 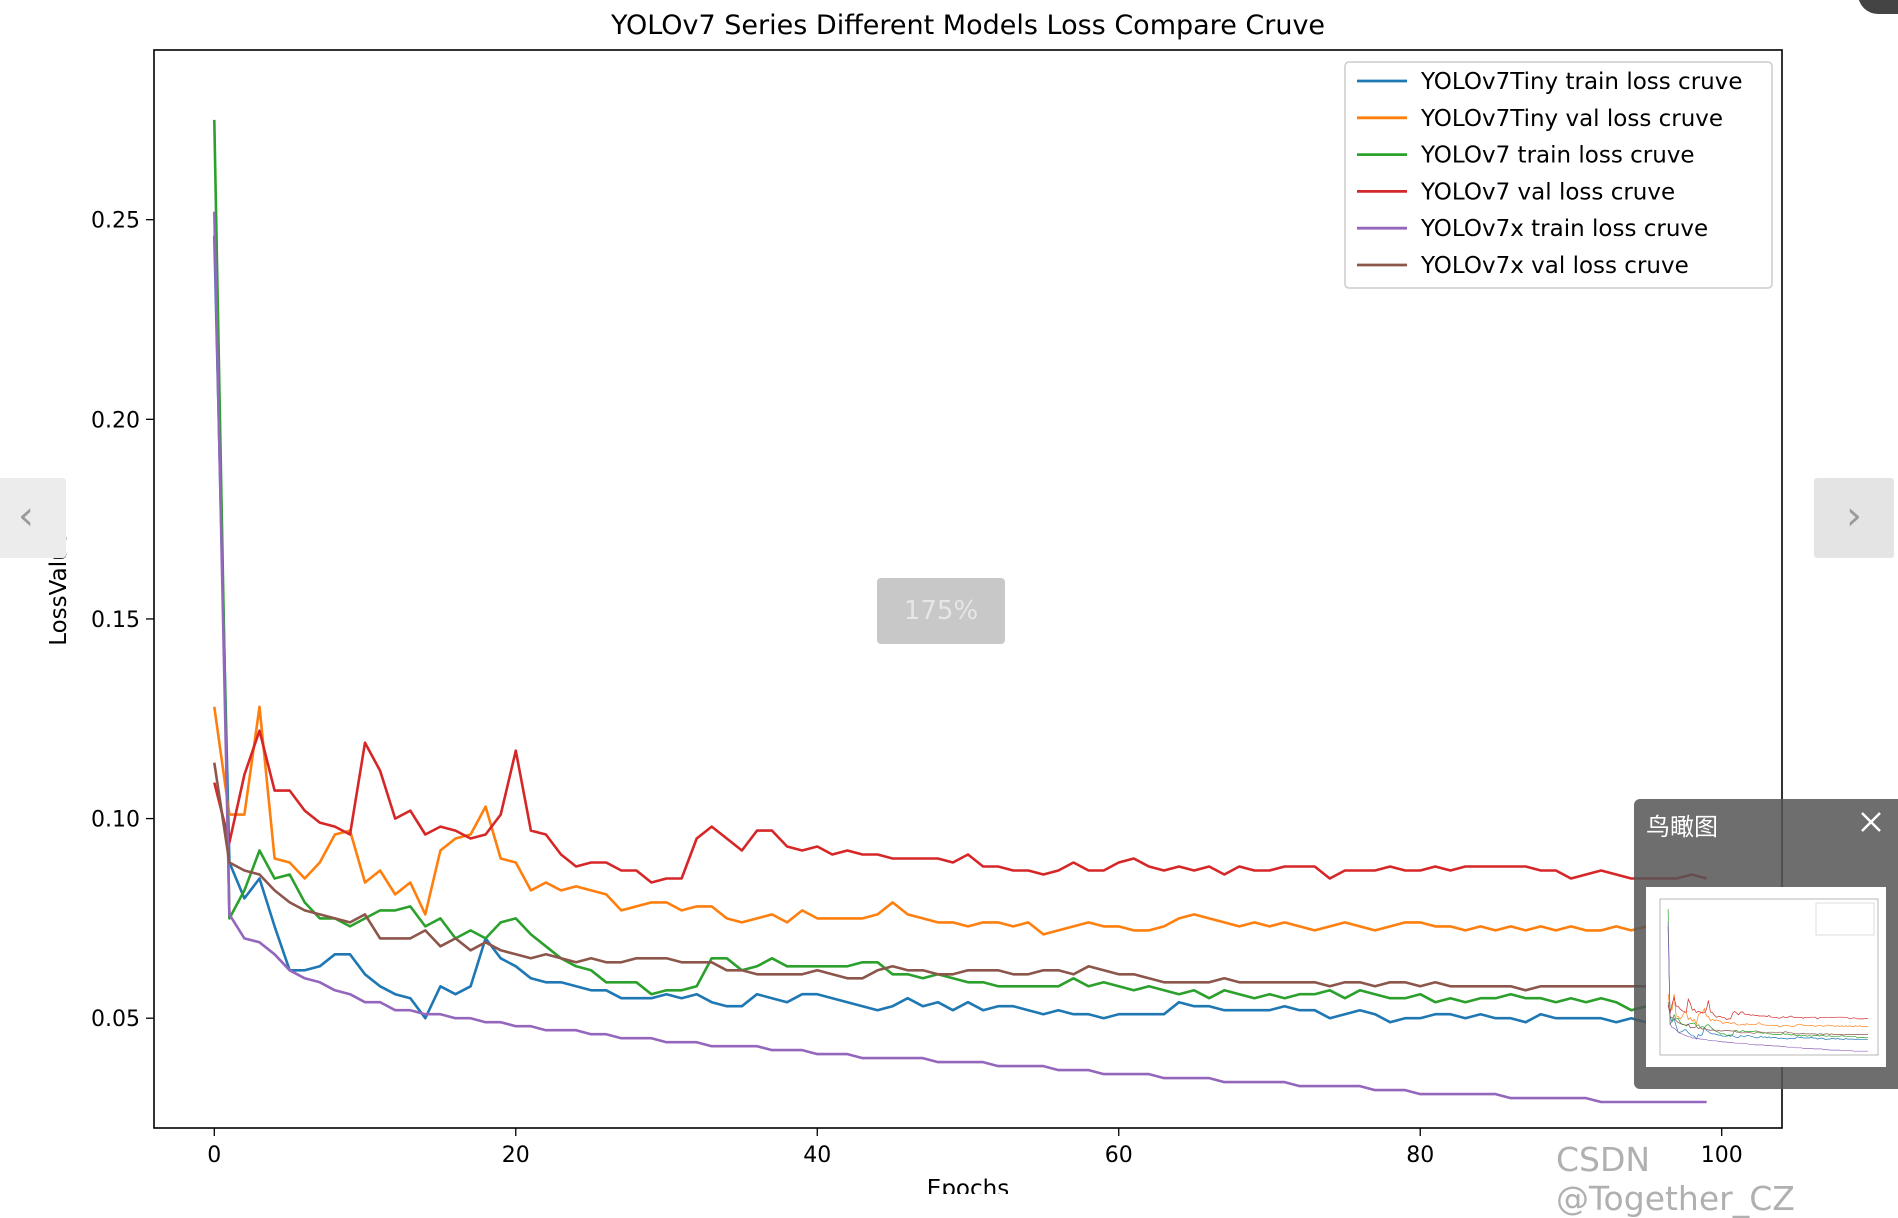 I want to click on x-tick-label: 40, so click(x=817, y=1155).